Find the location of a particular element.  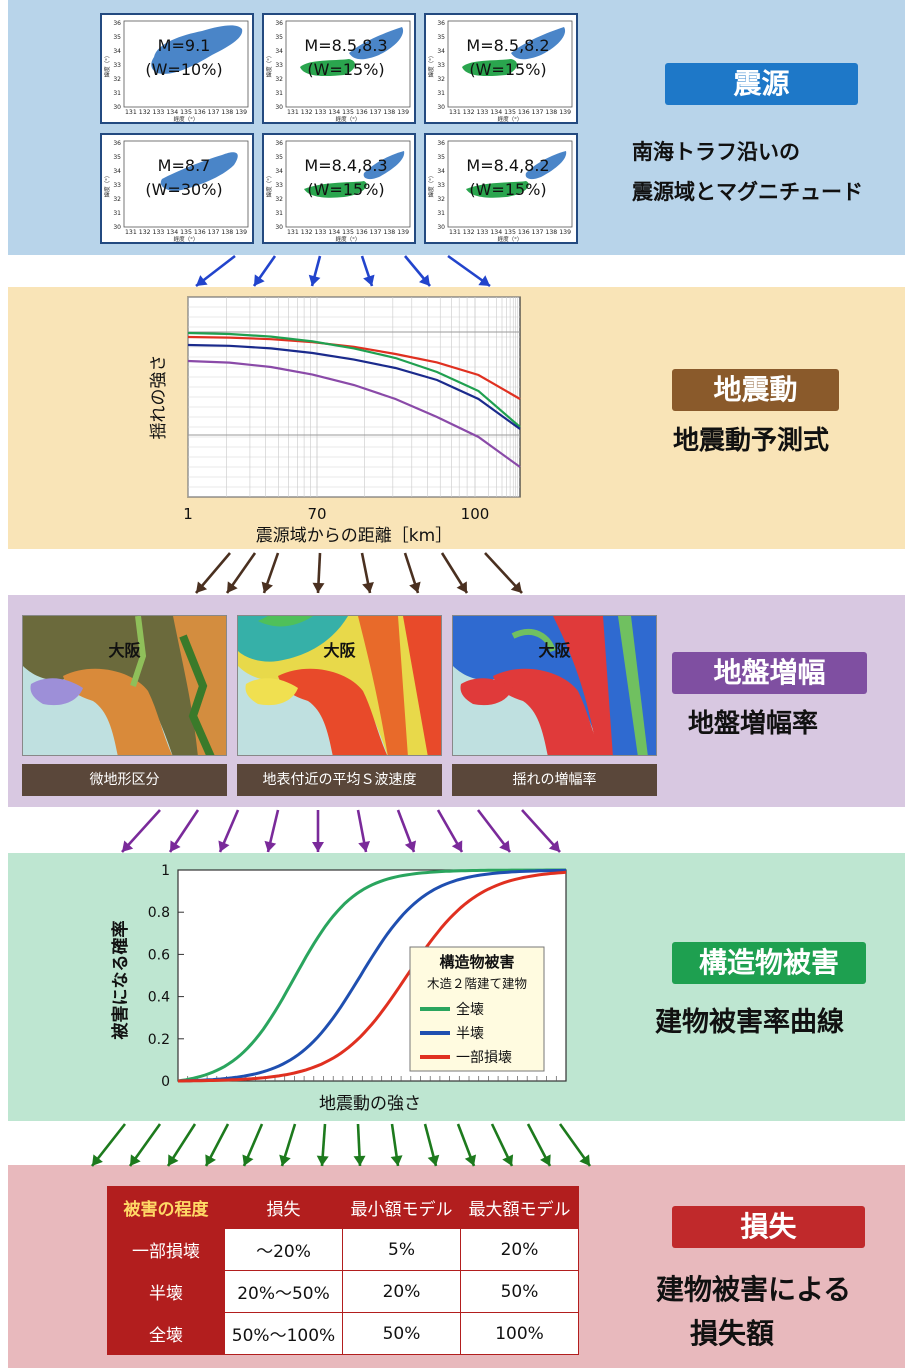

source-tag: 震源 is located at coordinates (761, 84).